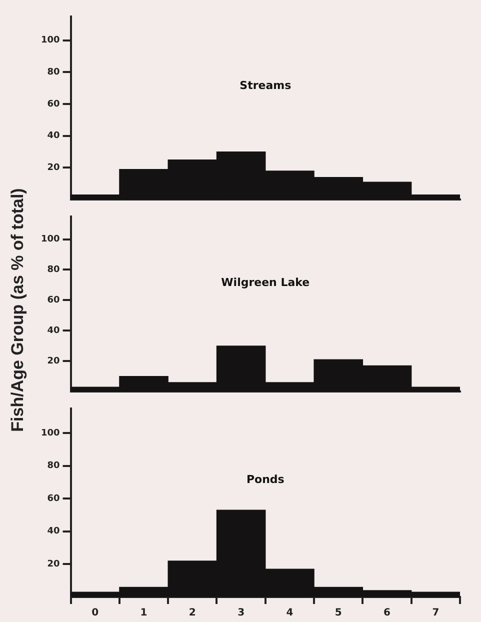  What do you see at coordinates (265, 479) in the screenshot?
I see `text: Ponds` at bounding box center [265, 479].